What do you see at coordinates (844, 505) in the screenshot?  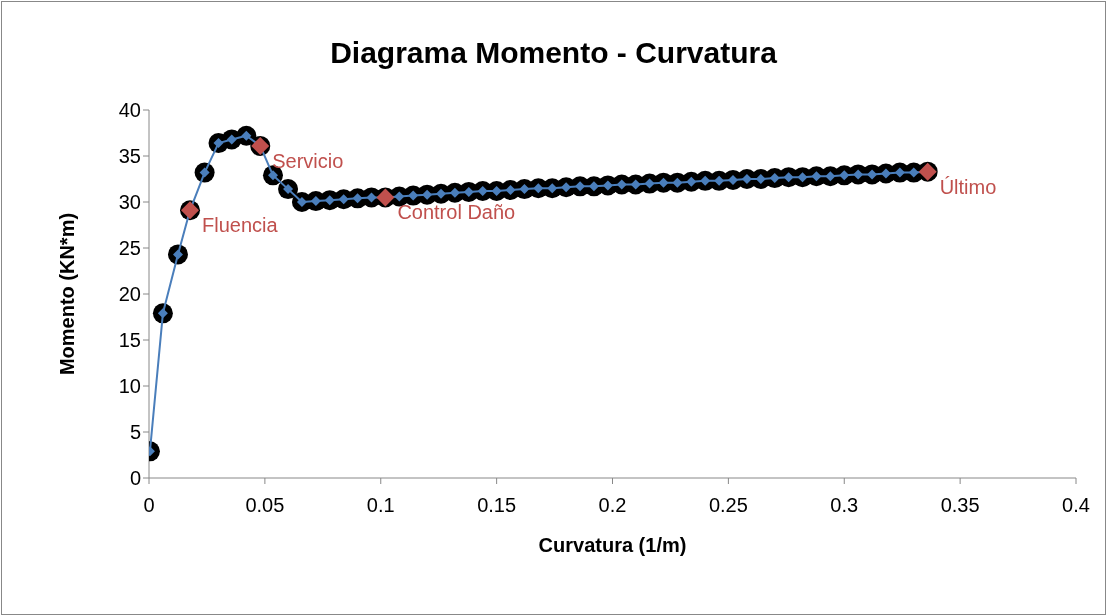 I see `x-tick-label: 0.3` at bounding box center [844, 505].